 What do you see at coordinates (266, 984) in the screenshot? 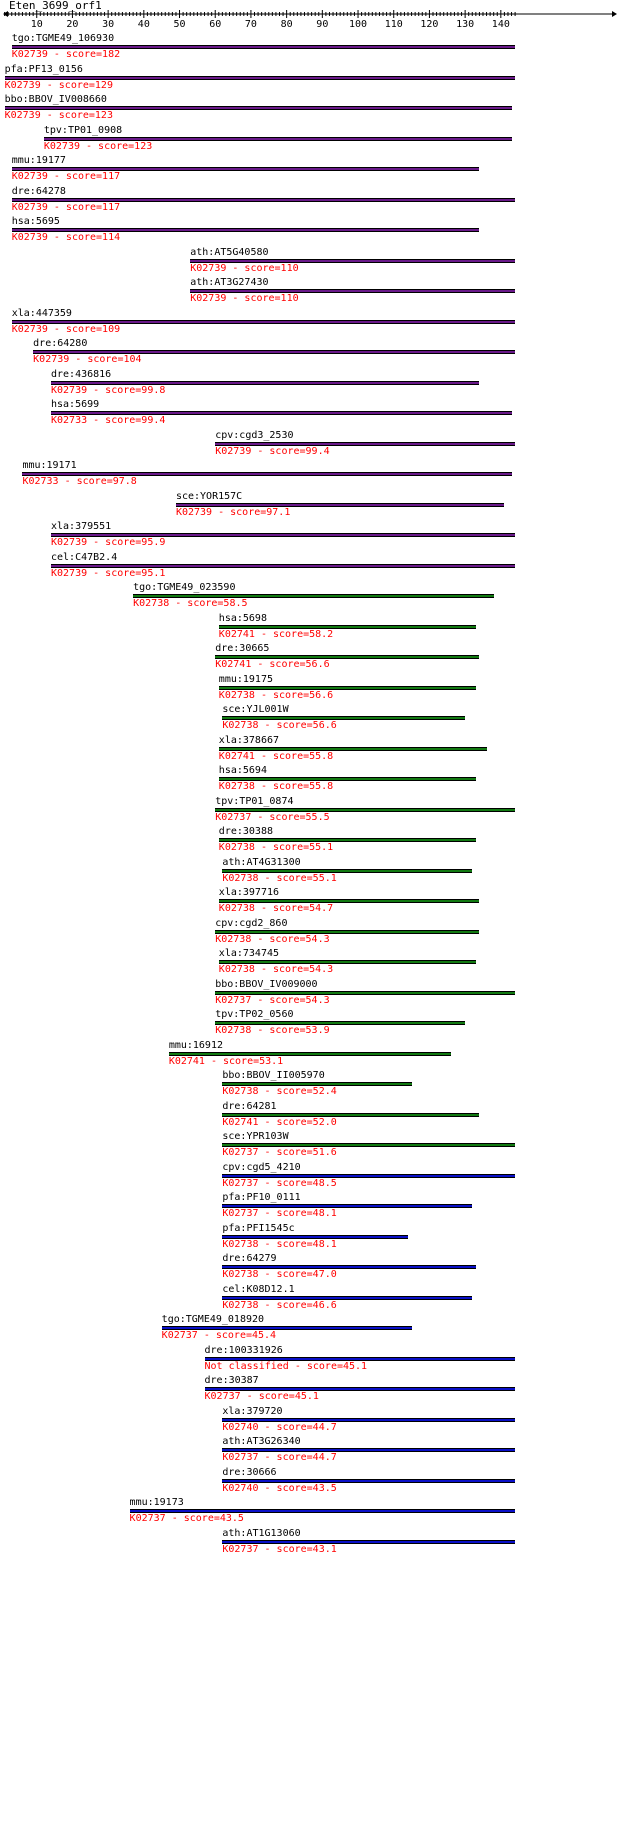
I see `hit-gene-link: bbo:BBOV_IV009000` at bounding box center [266, 984].